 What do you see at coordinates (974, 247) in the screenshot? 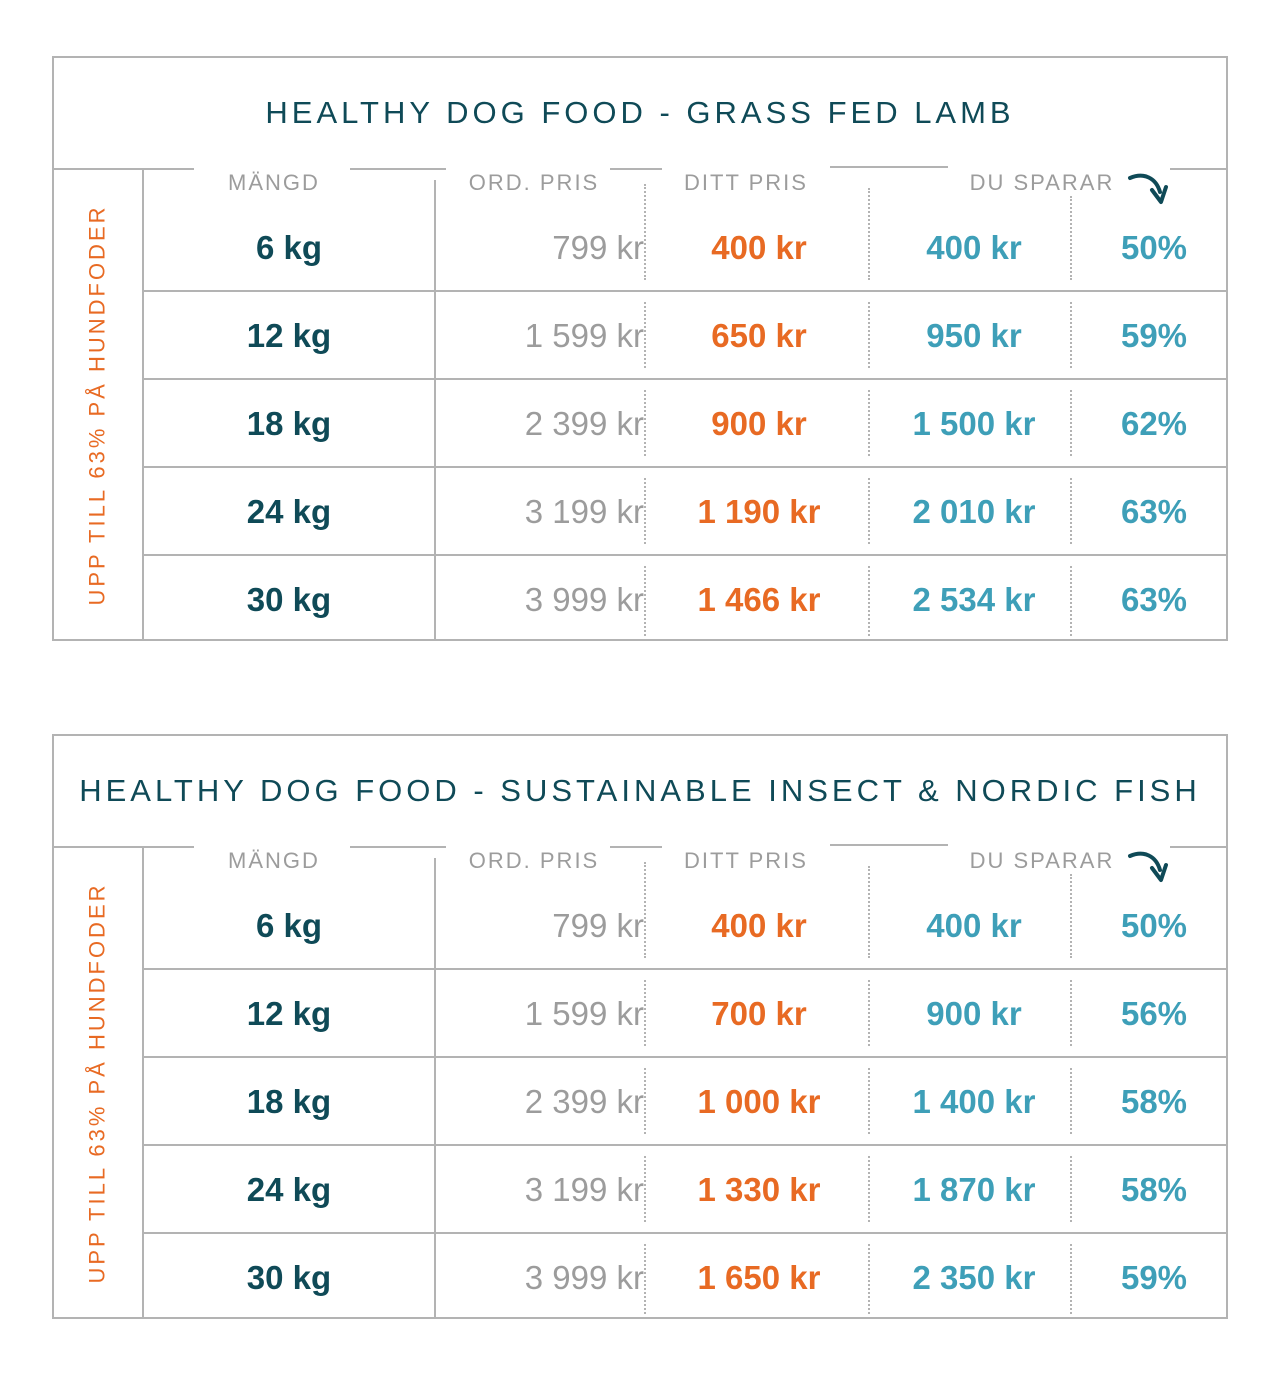
I see `savings-cell: 400 kr` at bounding box center [974, 247].